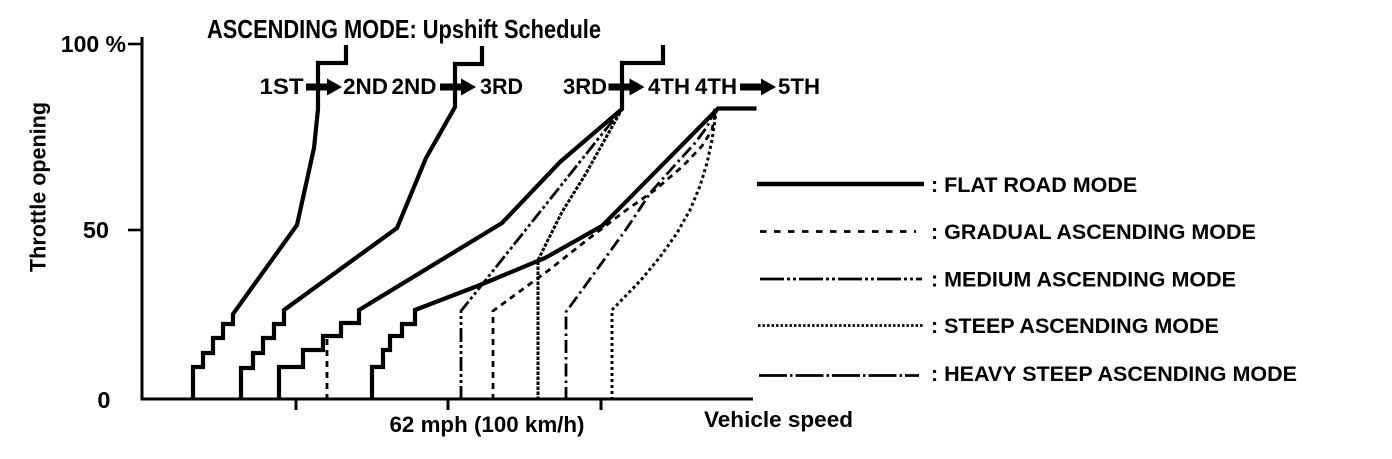  I want to click on svg-text:: MEDIUM ASCENDING MODE: : MEDIUM ASCENDING MODE, so click(1083, 280).